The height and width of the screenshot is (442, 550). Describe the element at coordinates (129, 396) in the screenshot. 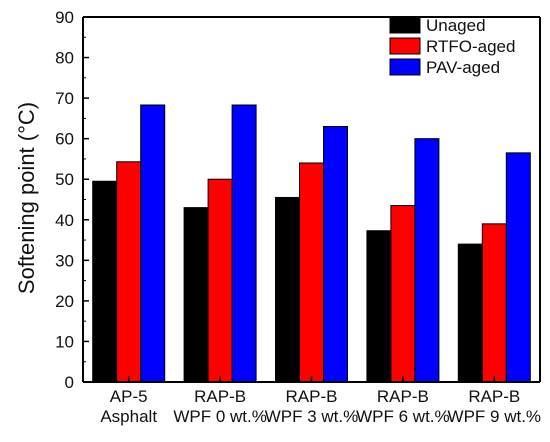

I see `x-tick-label-line: AP-5` at that location.